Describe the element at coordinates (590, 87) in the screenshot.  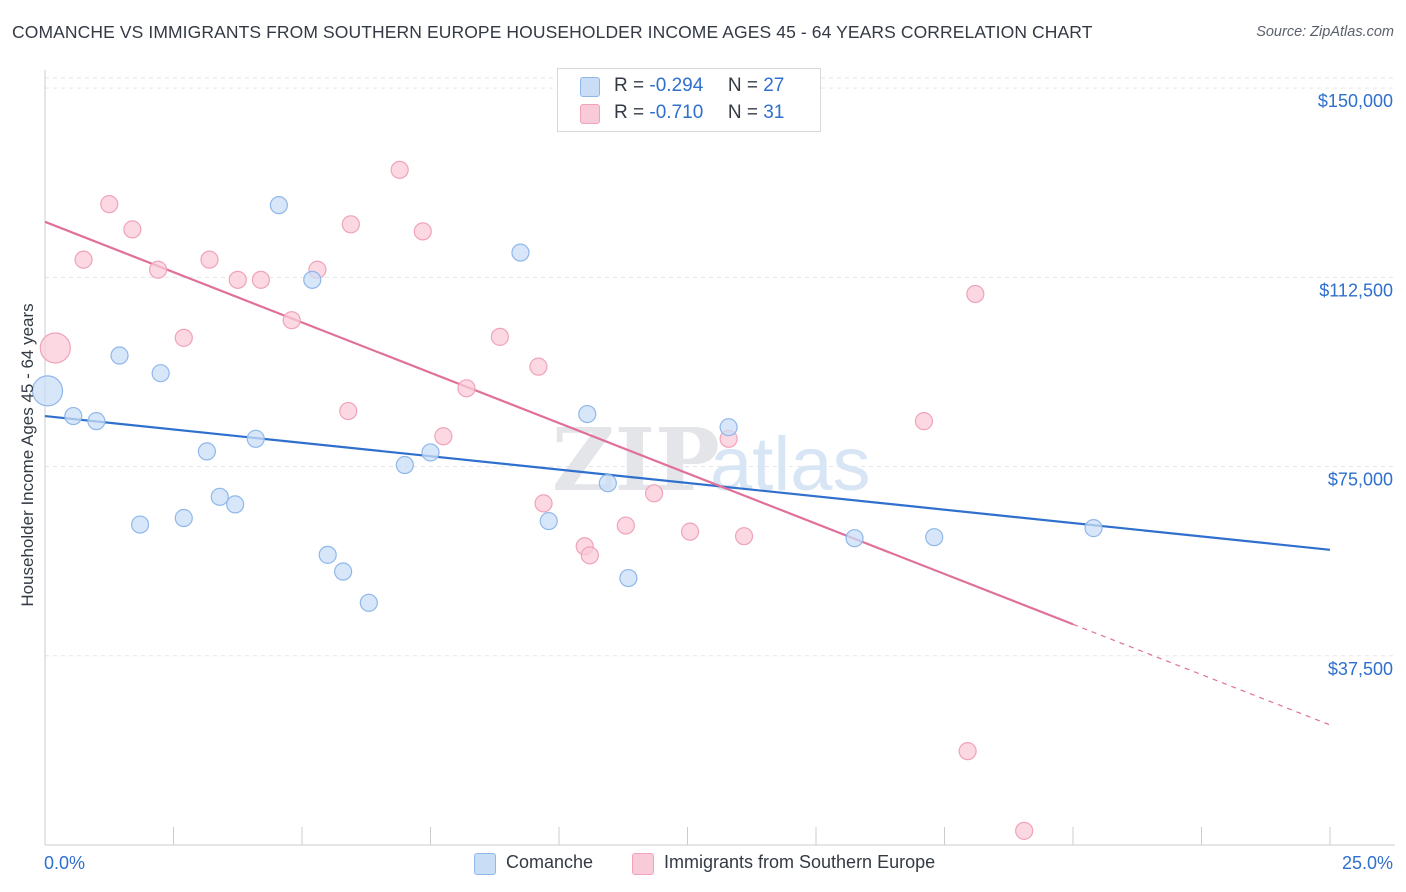
I see `comanche-swatch` at that location.